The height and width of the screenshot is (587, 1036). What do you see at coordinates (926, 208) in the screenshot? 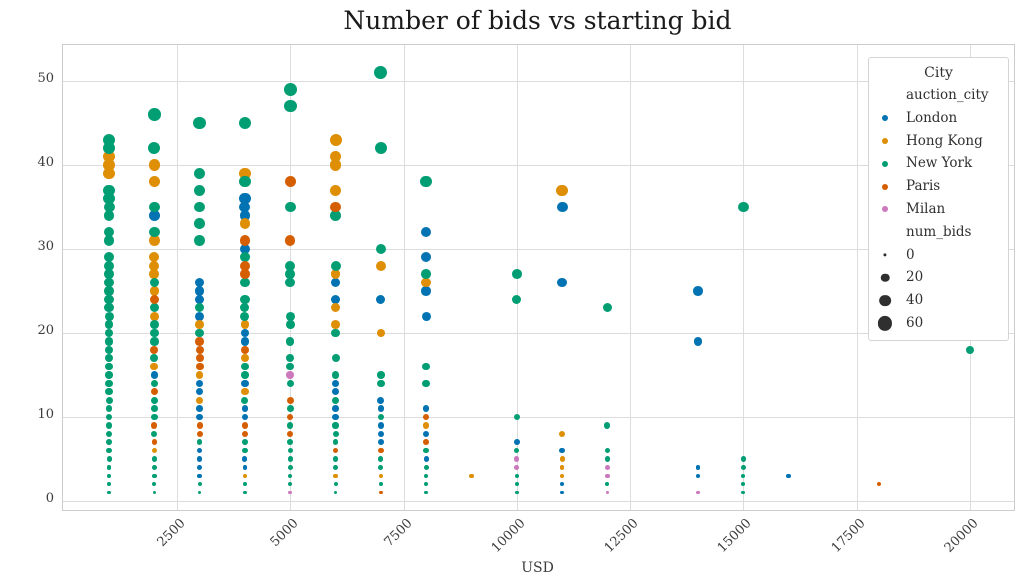
I see `legend-item-milan-label: Milan` at bounding box center [926, 208].